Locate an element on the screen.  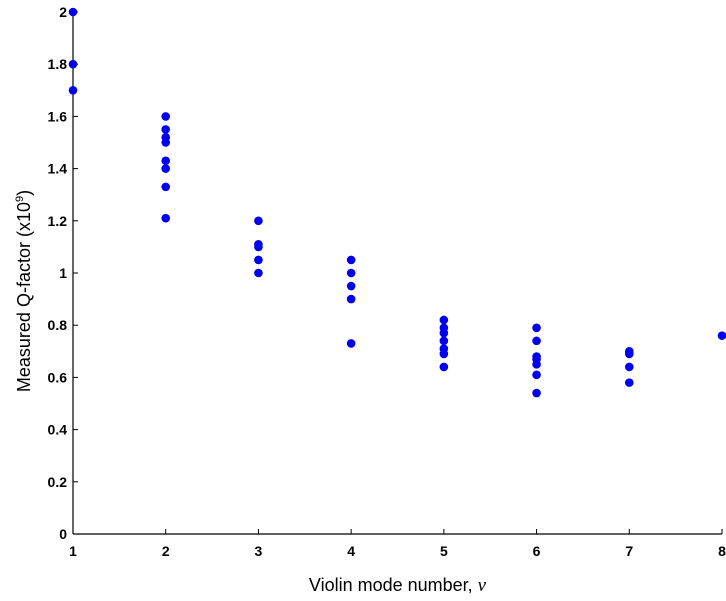
x-tick-label: 7 is located at coordinates (629, 551).